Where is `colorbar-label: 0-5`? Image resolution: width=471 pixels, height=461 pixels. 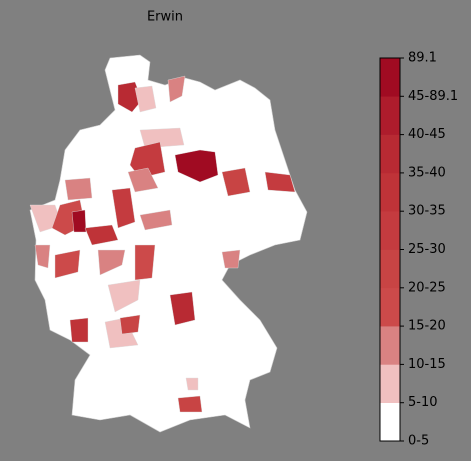
colorbar-label: 0-5 is located at coordinates (418, 441).